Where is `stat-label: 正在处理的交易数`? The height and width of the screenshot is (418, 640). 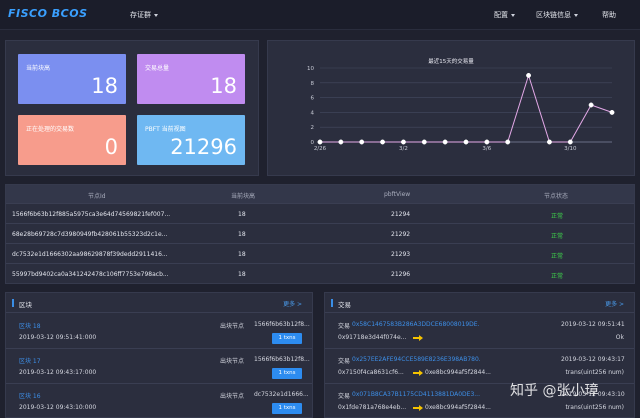
stat-label: 正在处理的交易数 is located at coordinates (50, 129).